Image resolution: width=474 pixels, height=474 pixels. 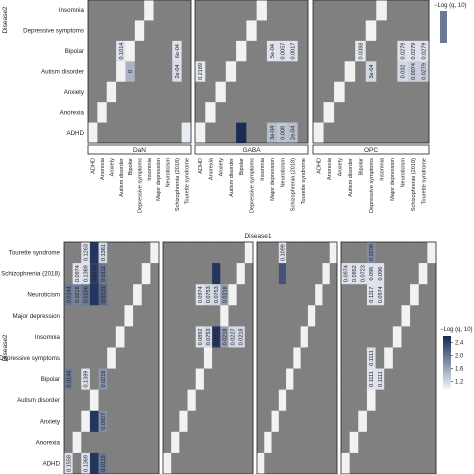 What do you see at coordinates (447, 350) in the screenshot?
I see `legend-colorbar-step` at bounding box center [447, 350].